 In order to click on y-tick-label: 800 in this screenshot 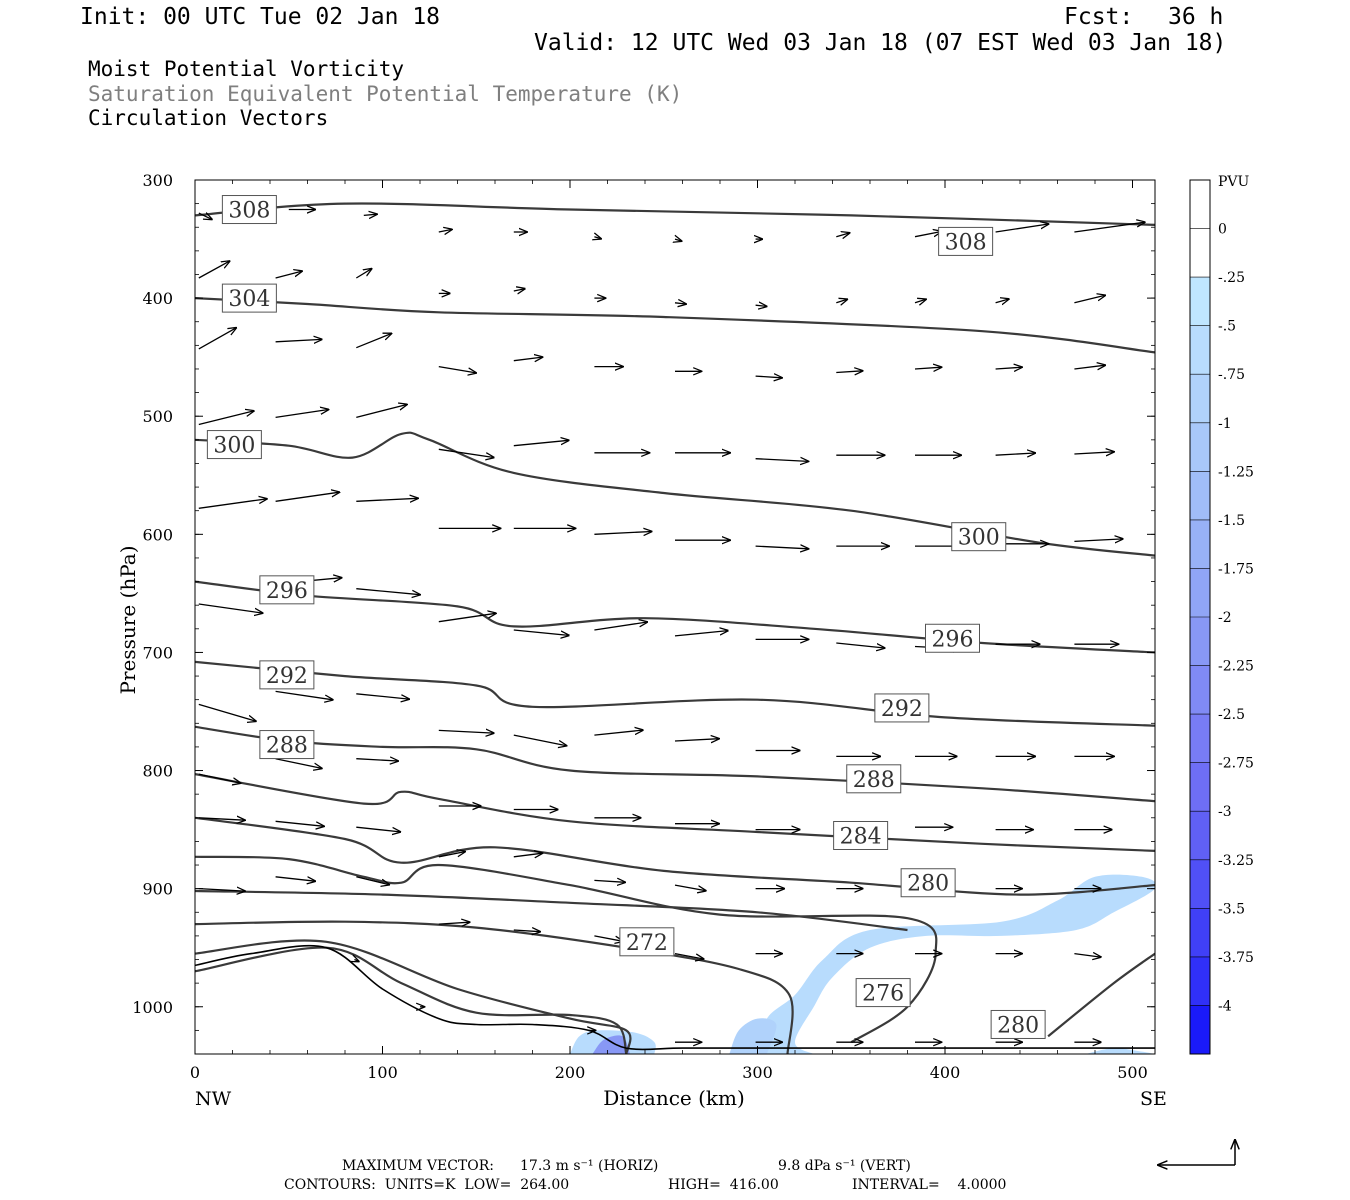, I will do `click(157, 771)`.